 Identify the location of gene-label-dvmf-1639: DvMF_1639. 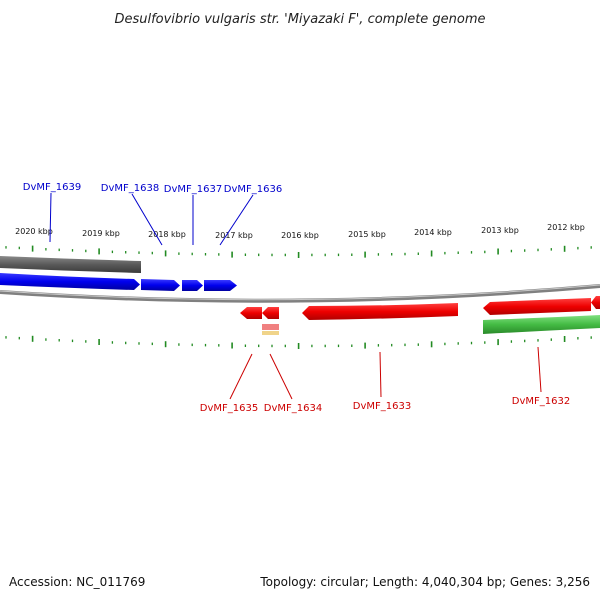
(52, 187).